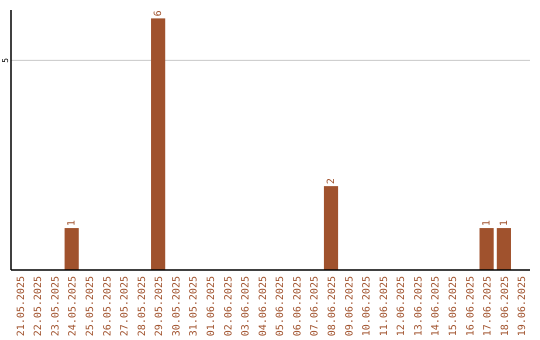 This screenshot has width=540, height=340. Describe the element at coordinates (332, 181) in the screenshot. I see `data-label: 2` at that location.